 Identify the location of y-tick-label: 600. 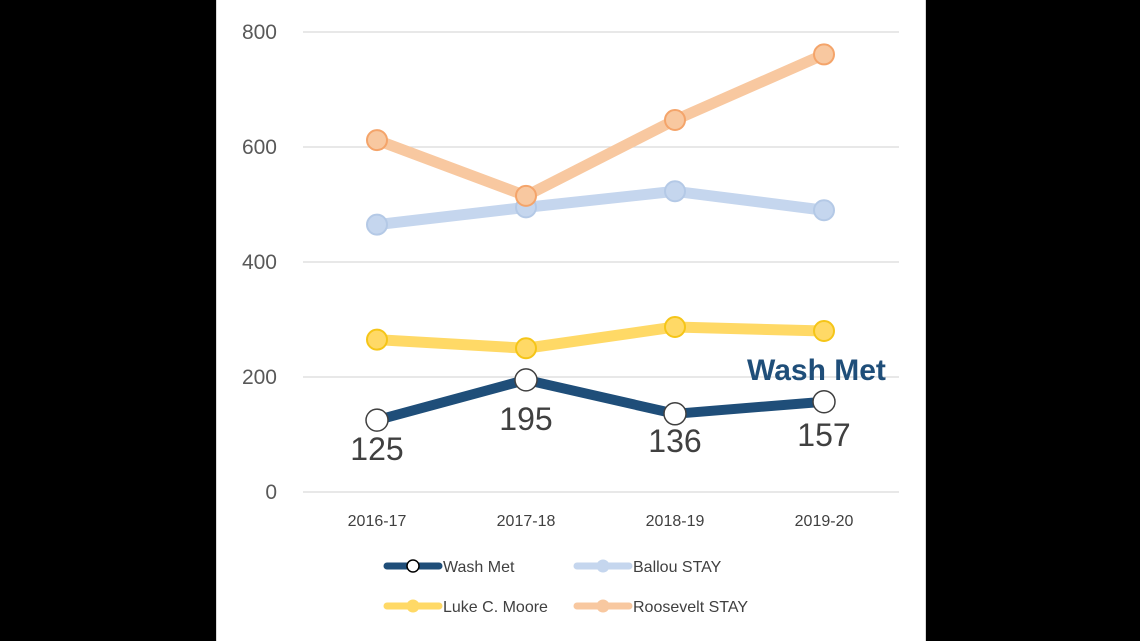
(259, 147).